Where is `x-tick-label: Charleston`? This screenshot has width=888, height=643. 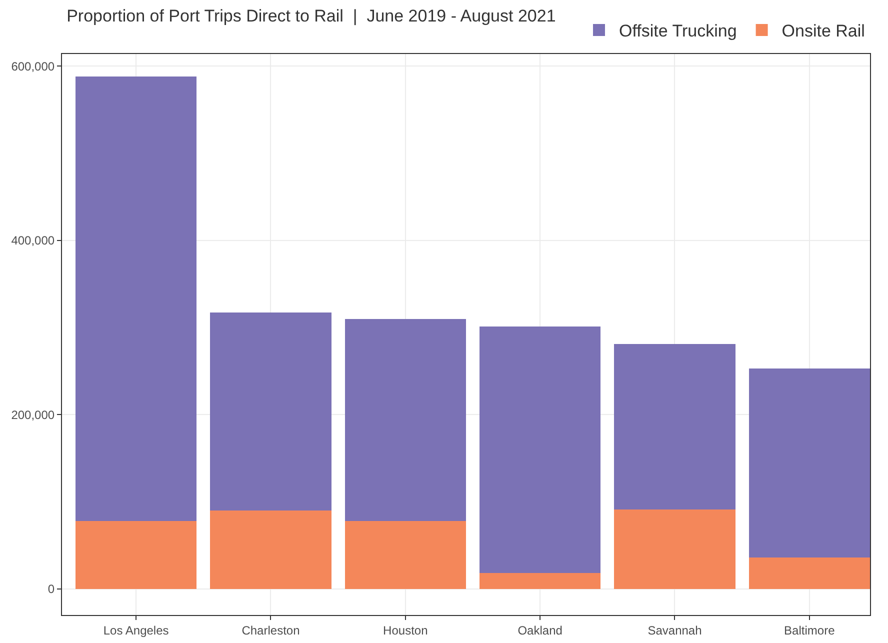 x-tick-label: Charleston is located at coordinates (271, 630).